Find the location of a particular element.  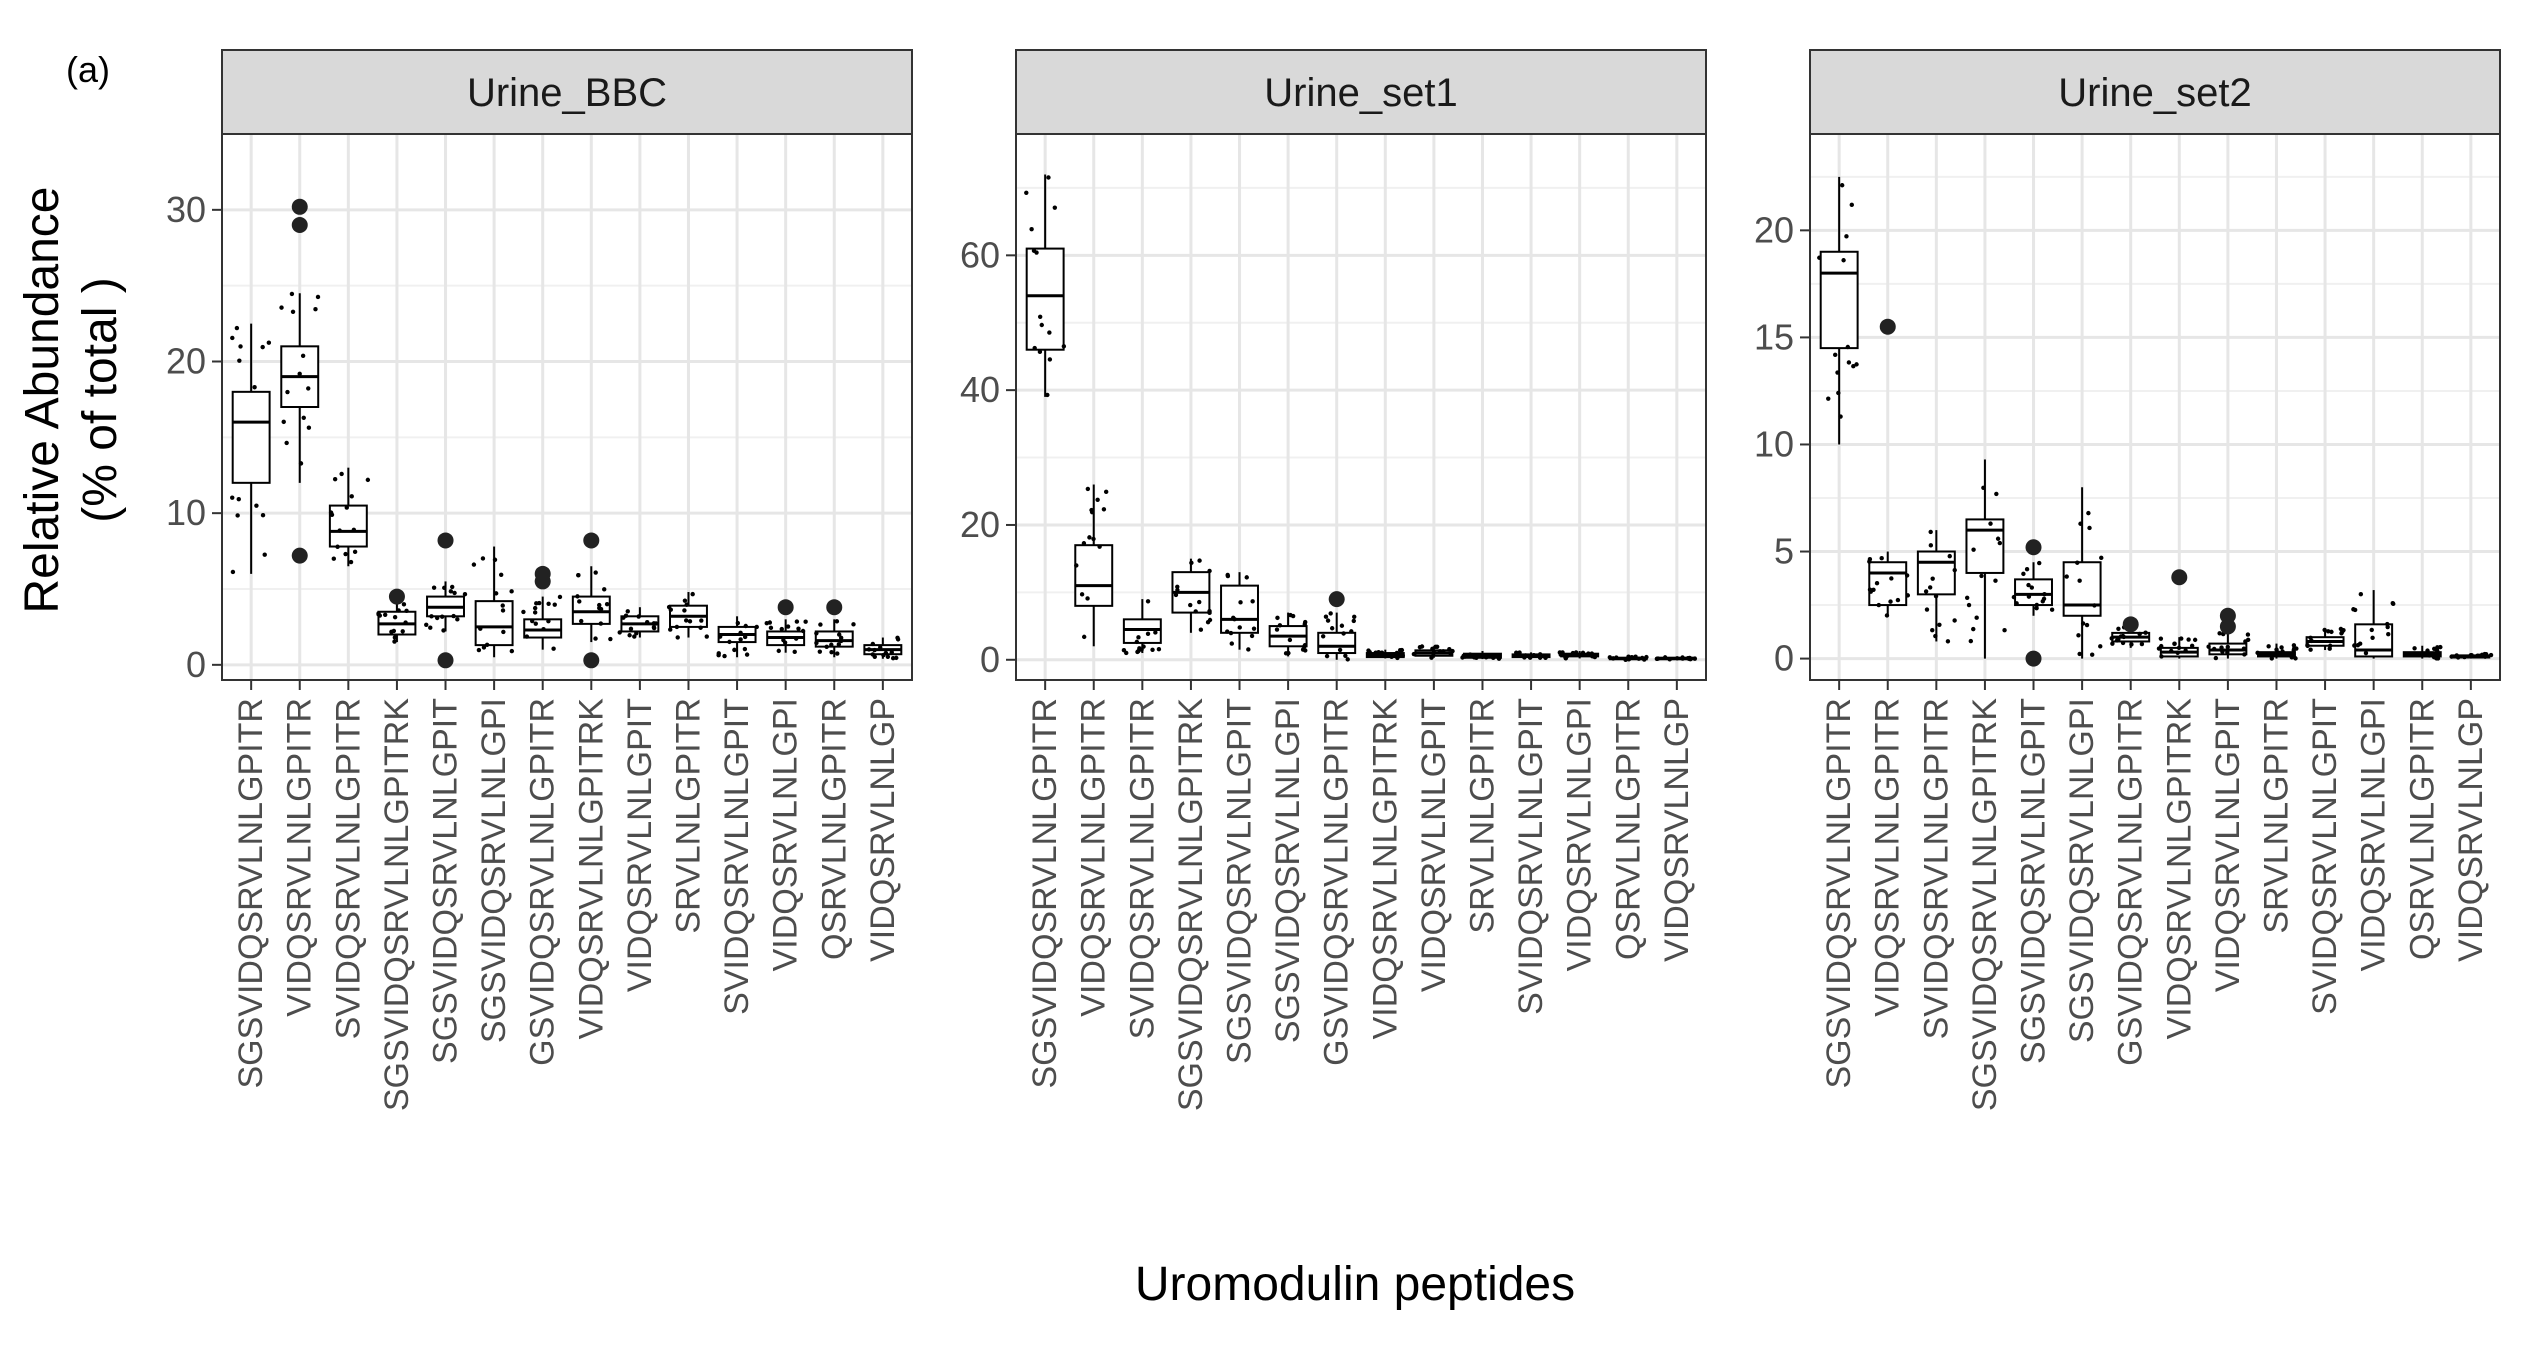

y-tick-label: 5 is located at coordinates (1784, 551).